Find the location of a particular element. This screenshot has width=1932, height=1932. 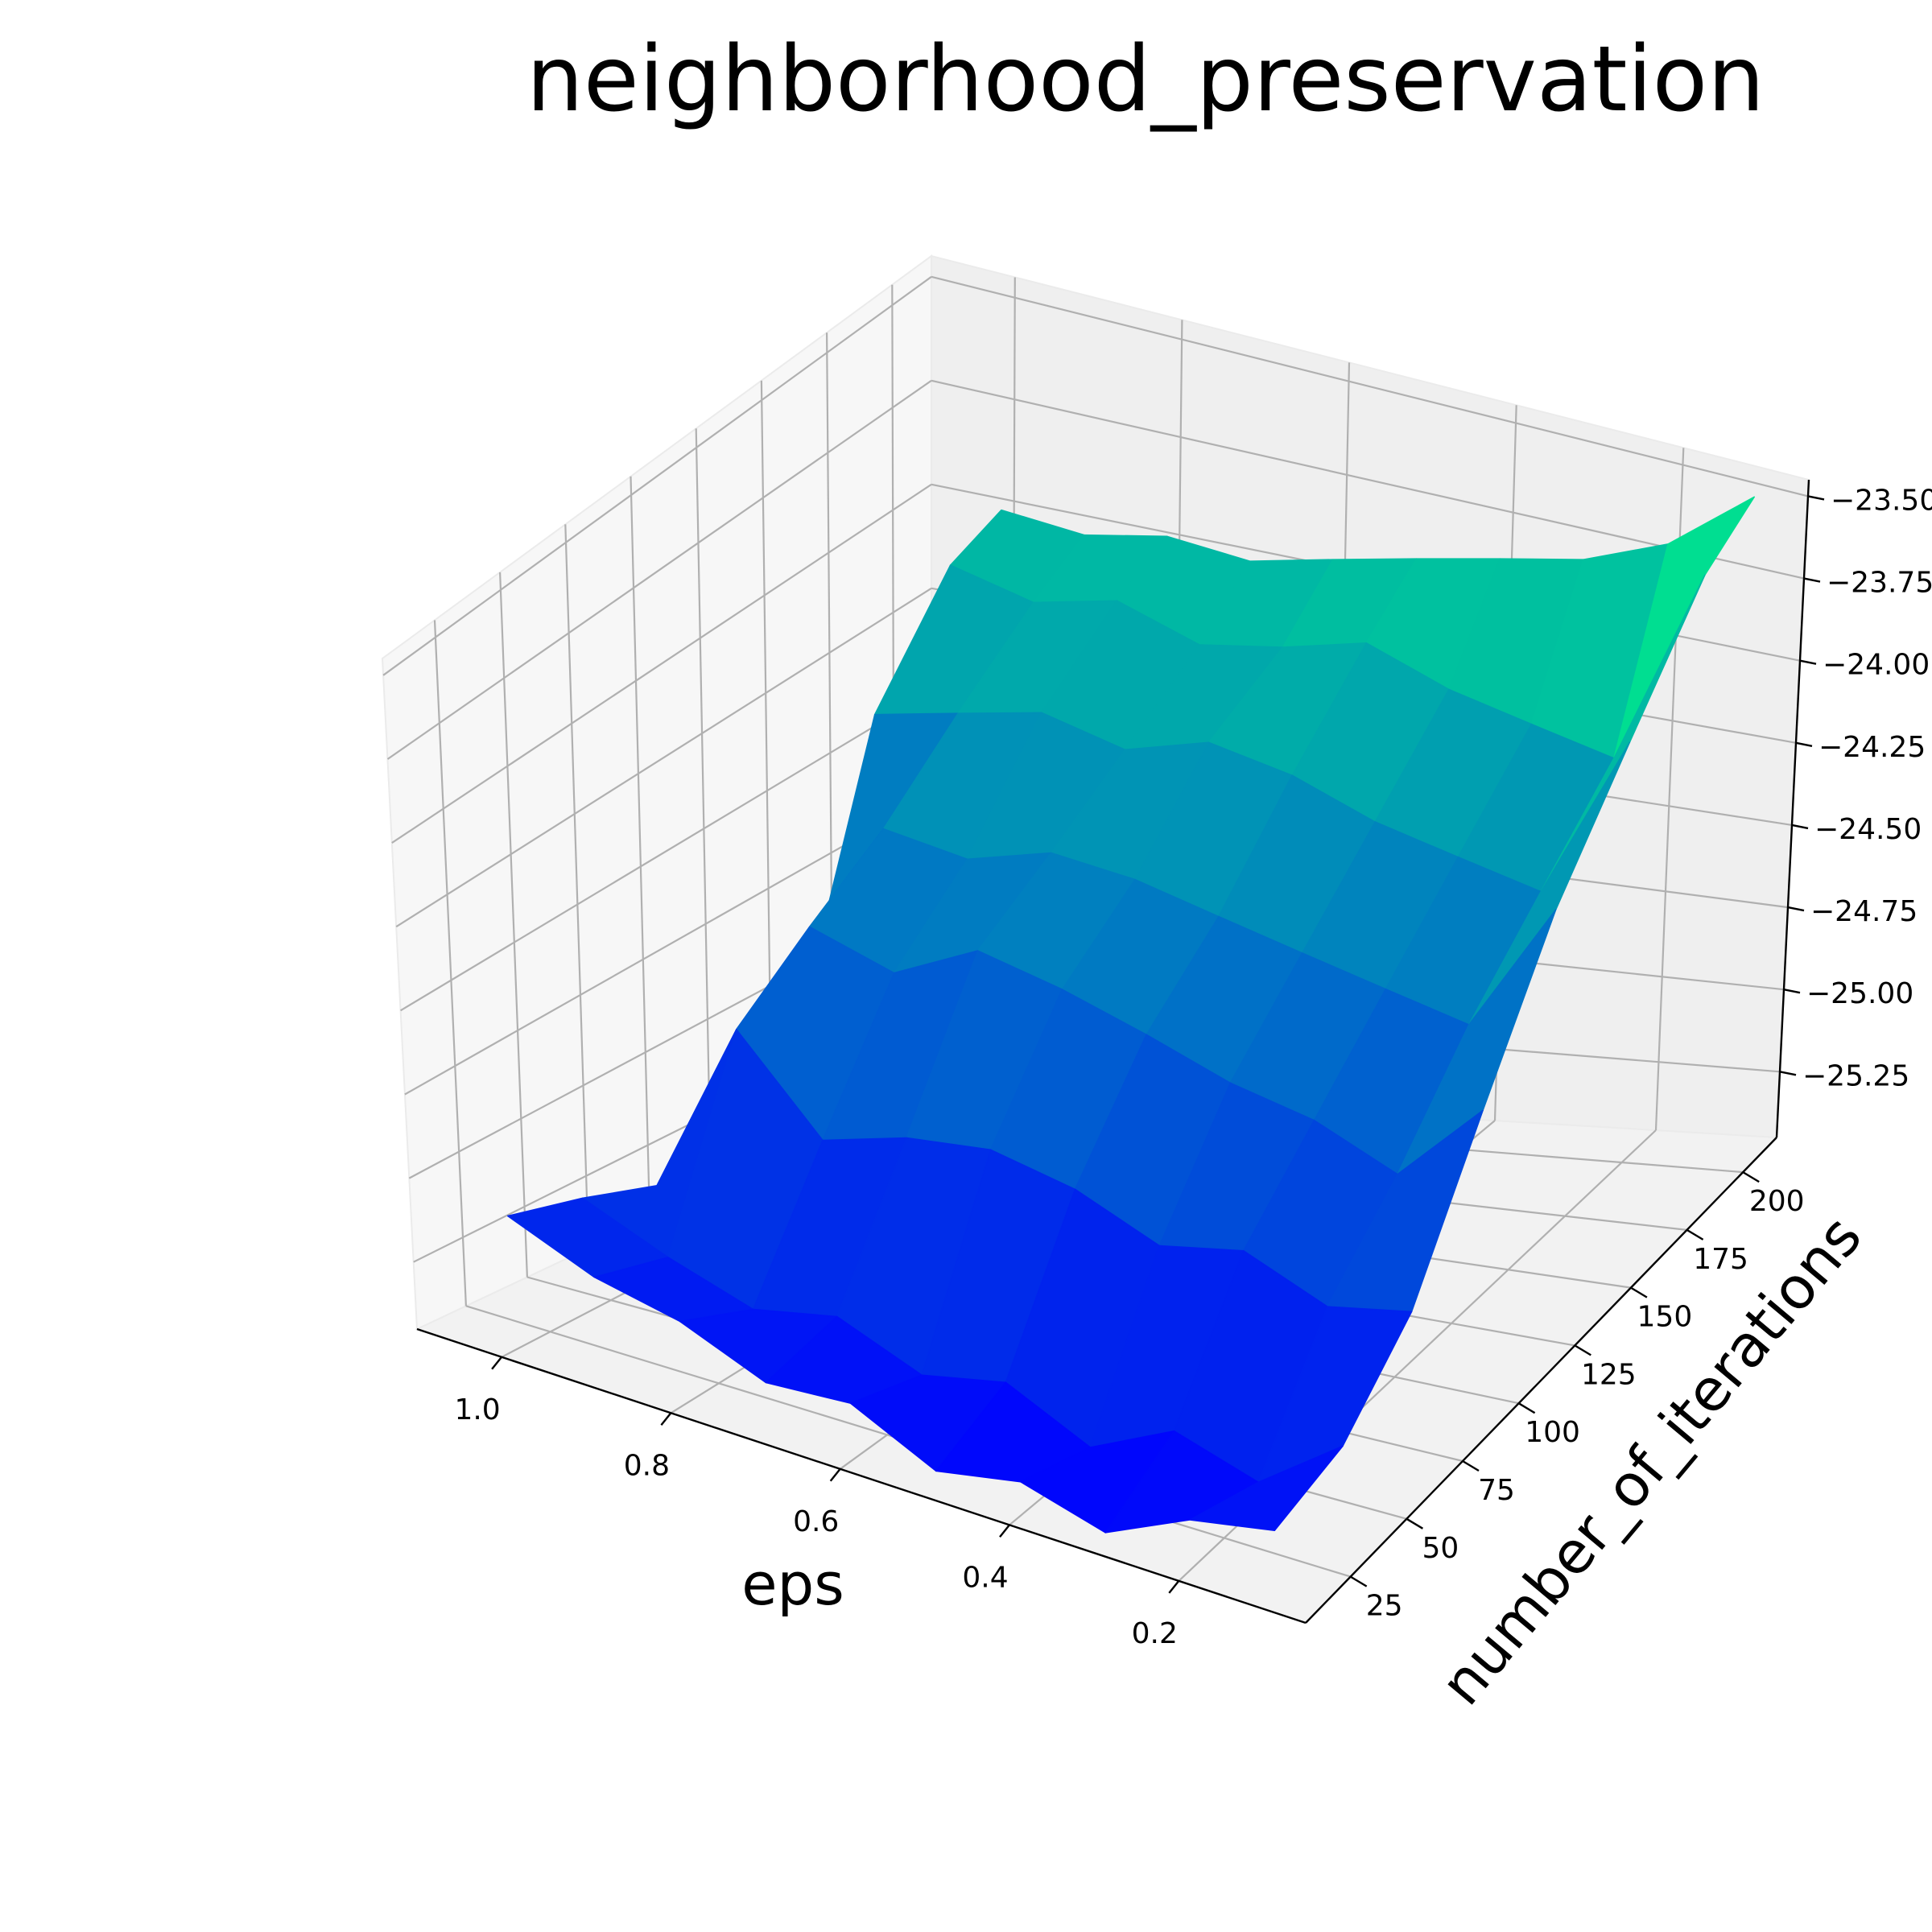

chart-title: neighborhood_preservation is located at coordinates (1145, 79).